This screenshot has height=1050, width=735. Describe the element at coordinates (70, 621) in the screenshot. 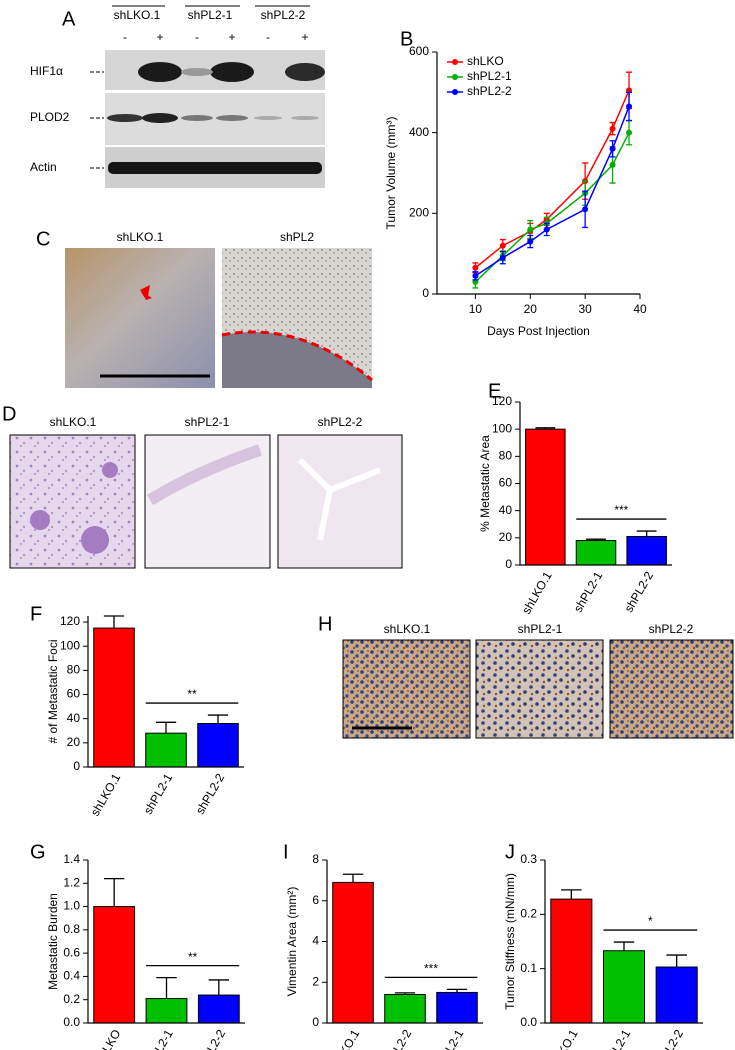

I see `y-tick-label: 120` at that location.